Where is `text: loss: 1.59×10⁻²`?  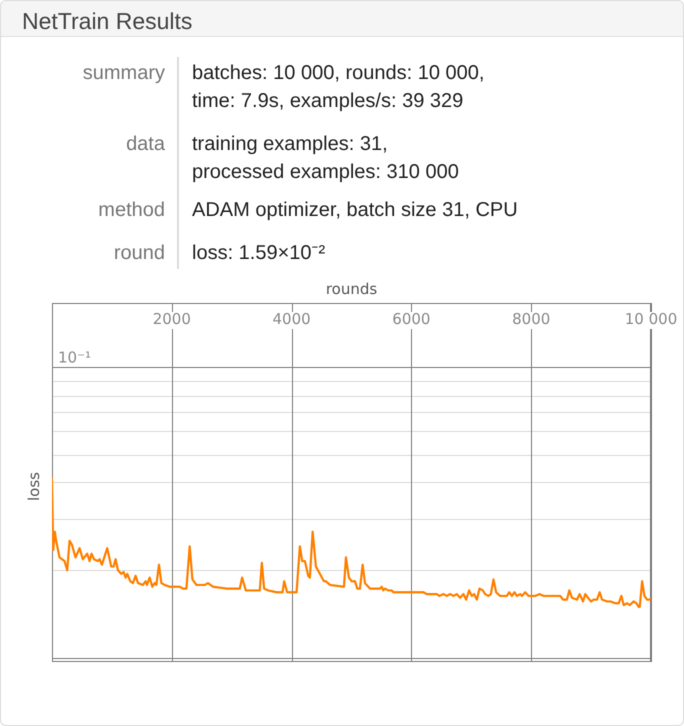 text: loss: 1.59×10⁻² is located at coordinates (259, 253).